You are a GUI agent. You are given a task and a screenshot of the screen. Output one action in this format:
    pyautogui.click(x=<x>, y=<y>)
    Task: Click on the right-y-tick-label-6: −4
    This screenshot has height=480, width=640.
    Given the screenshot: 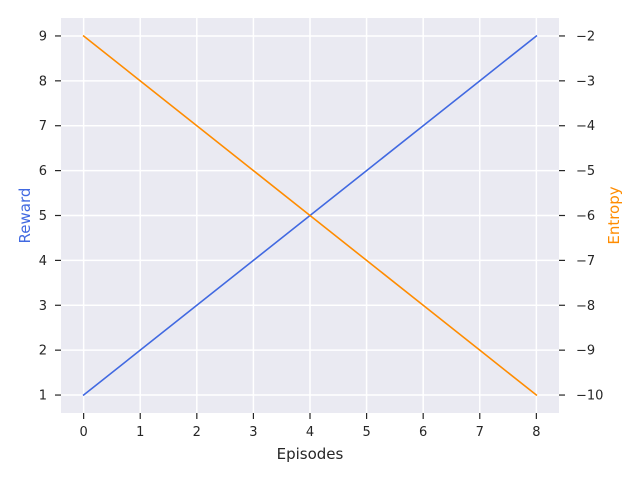 What is the action you would take?
    pyautogui.click(x=585, y=126)
    